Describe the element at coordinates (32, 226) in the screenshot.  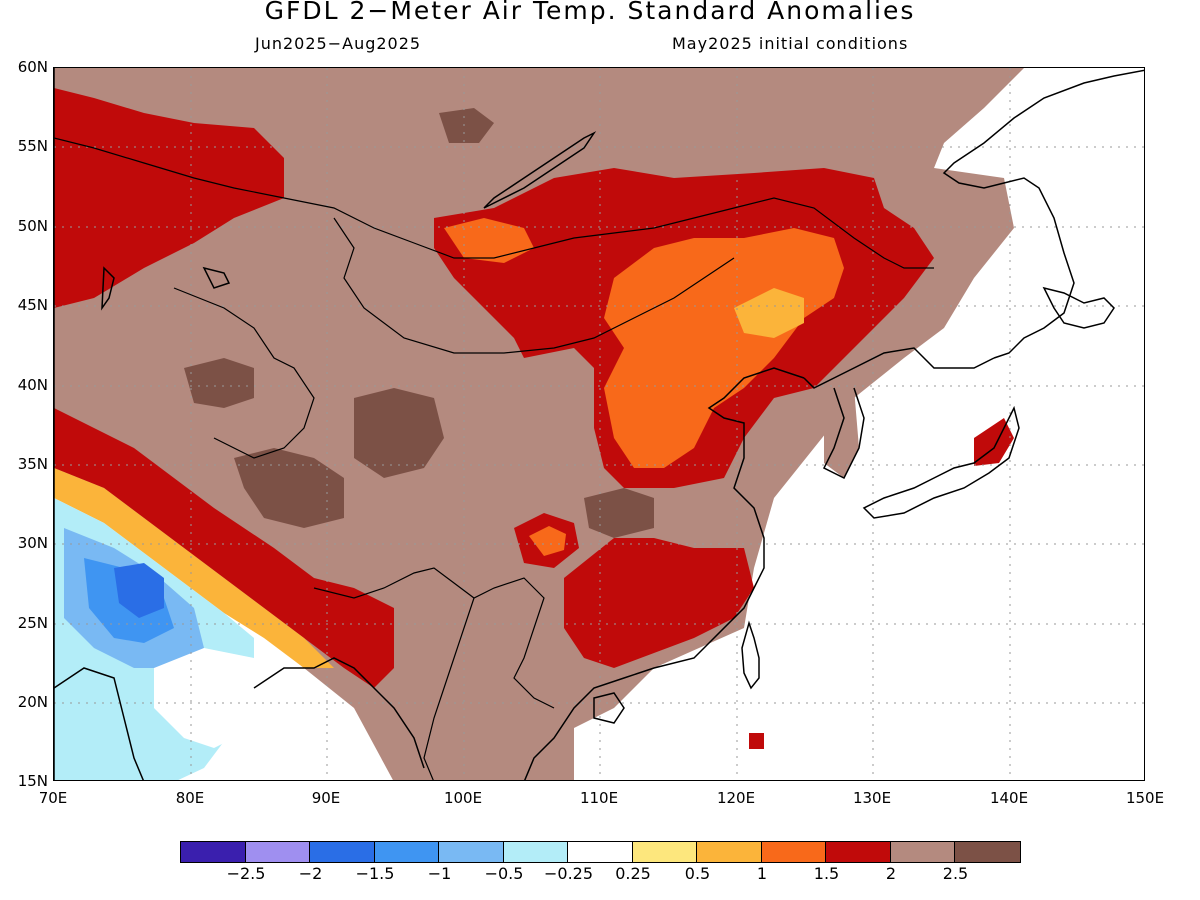
I see `lat-label-50n: 50N` at that location.